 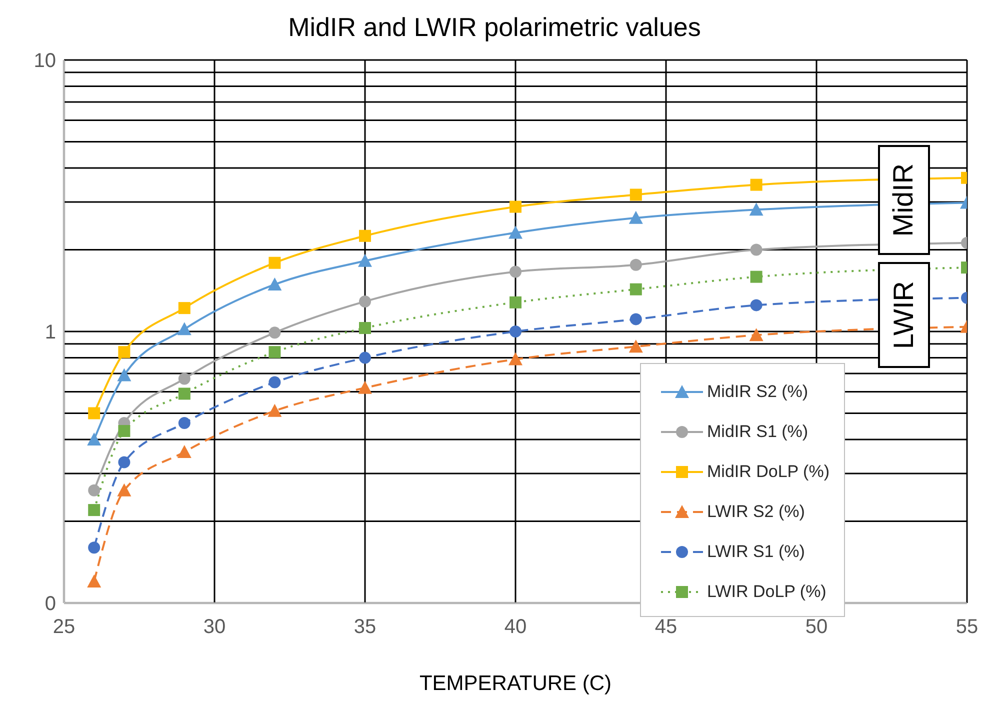 I want to click on x-tick-label: 25, so click(x=64, y=627).